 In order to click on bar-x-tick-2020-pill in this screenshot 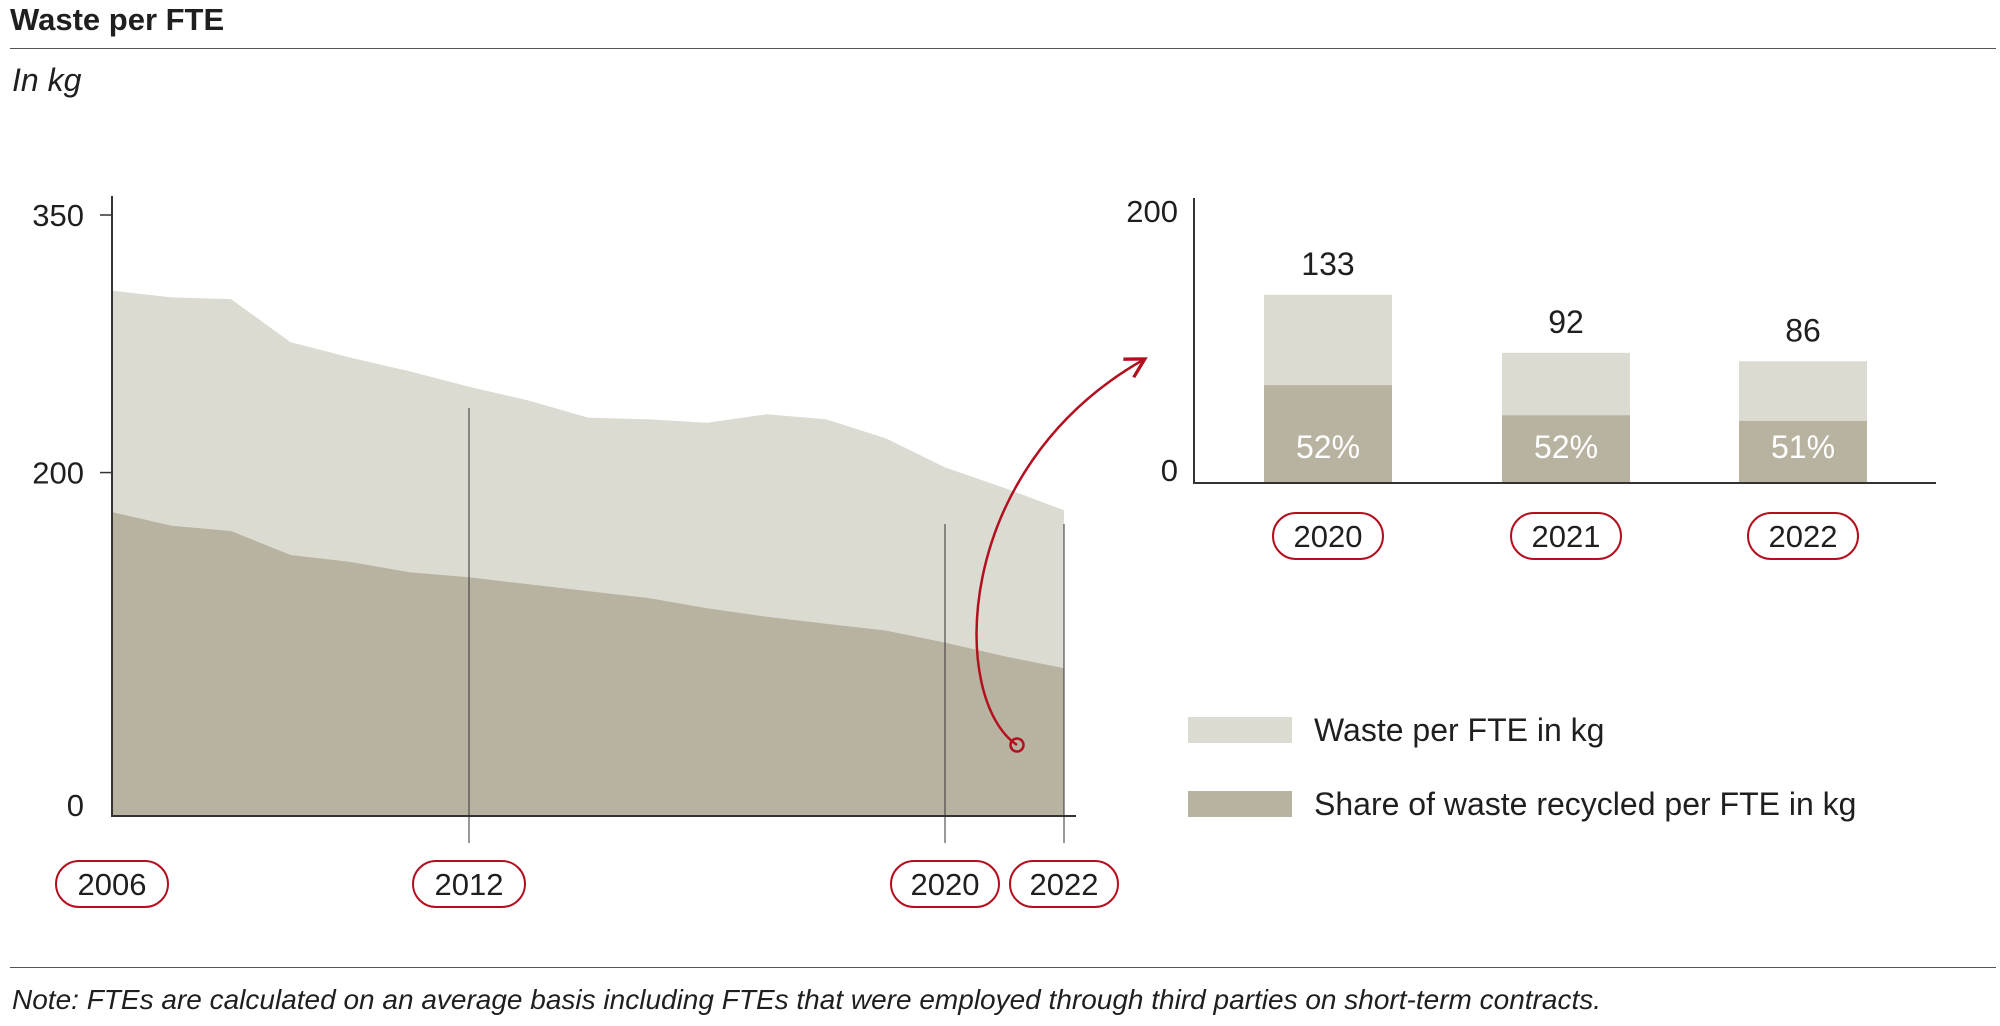, I will do `click(1328, 536)`.